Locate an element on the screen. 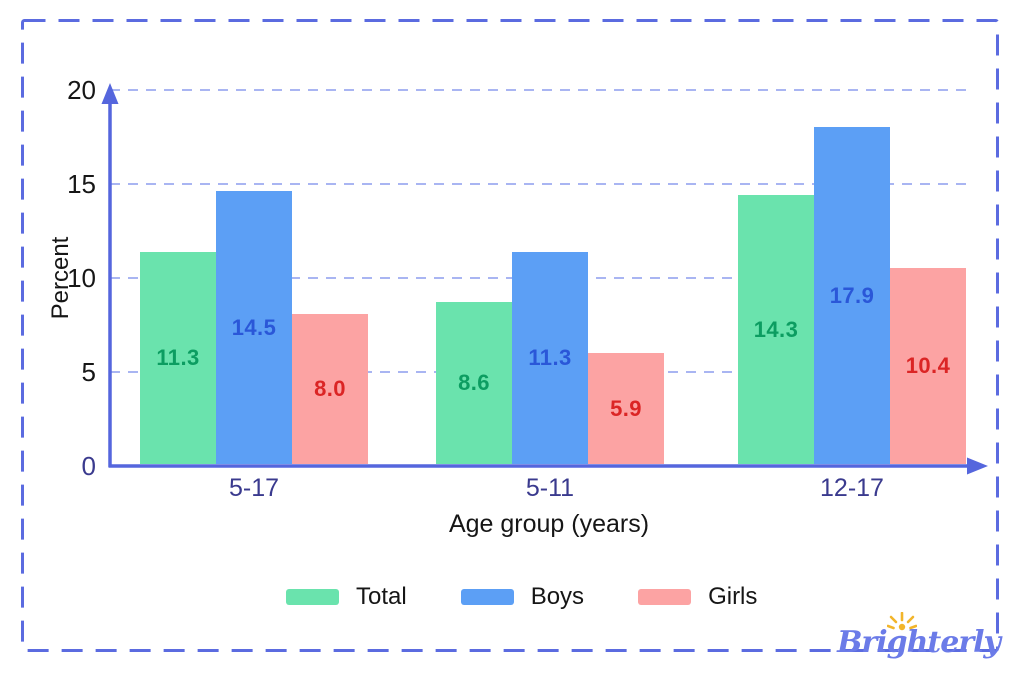 The height and width of the screenshot is (683, 1024). logo-text: Brighterly is located at coordinates (919, 642).